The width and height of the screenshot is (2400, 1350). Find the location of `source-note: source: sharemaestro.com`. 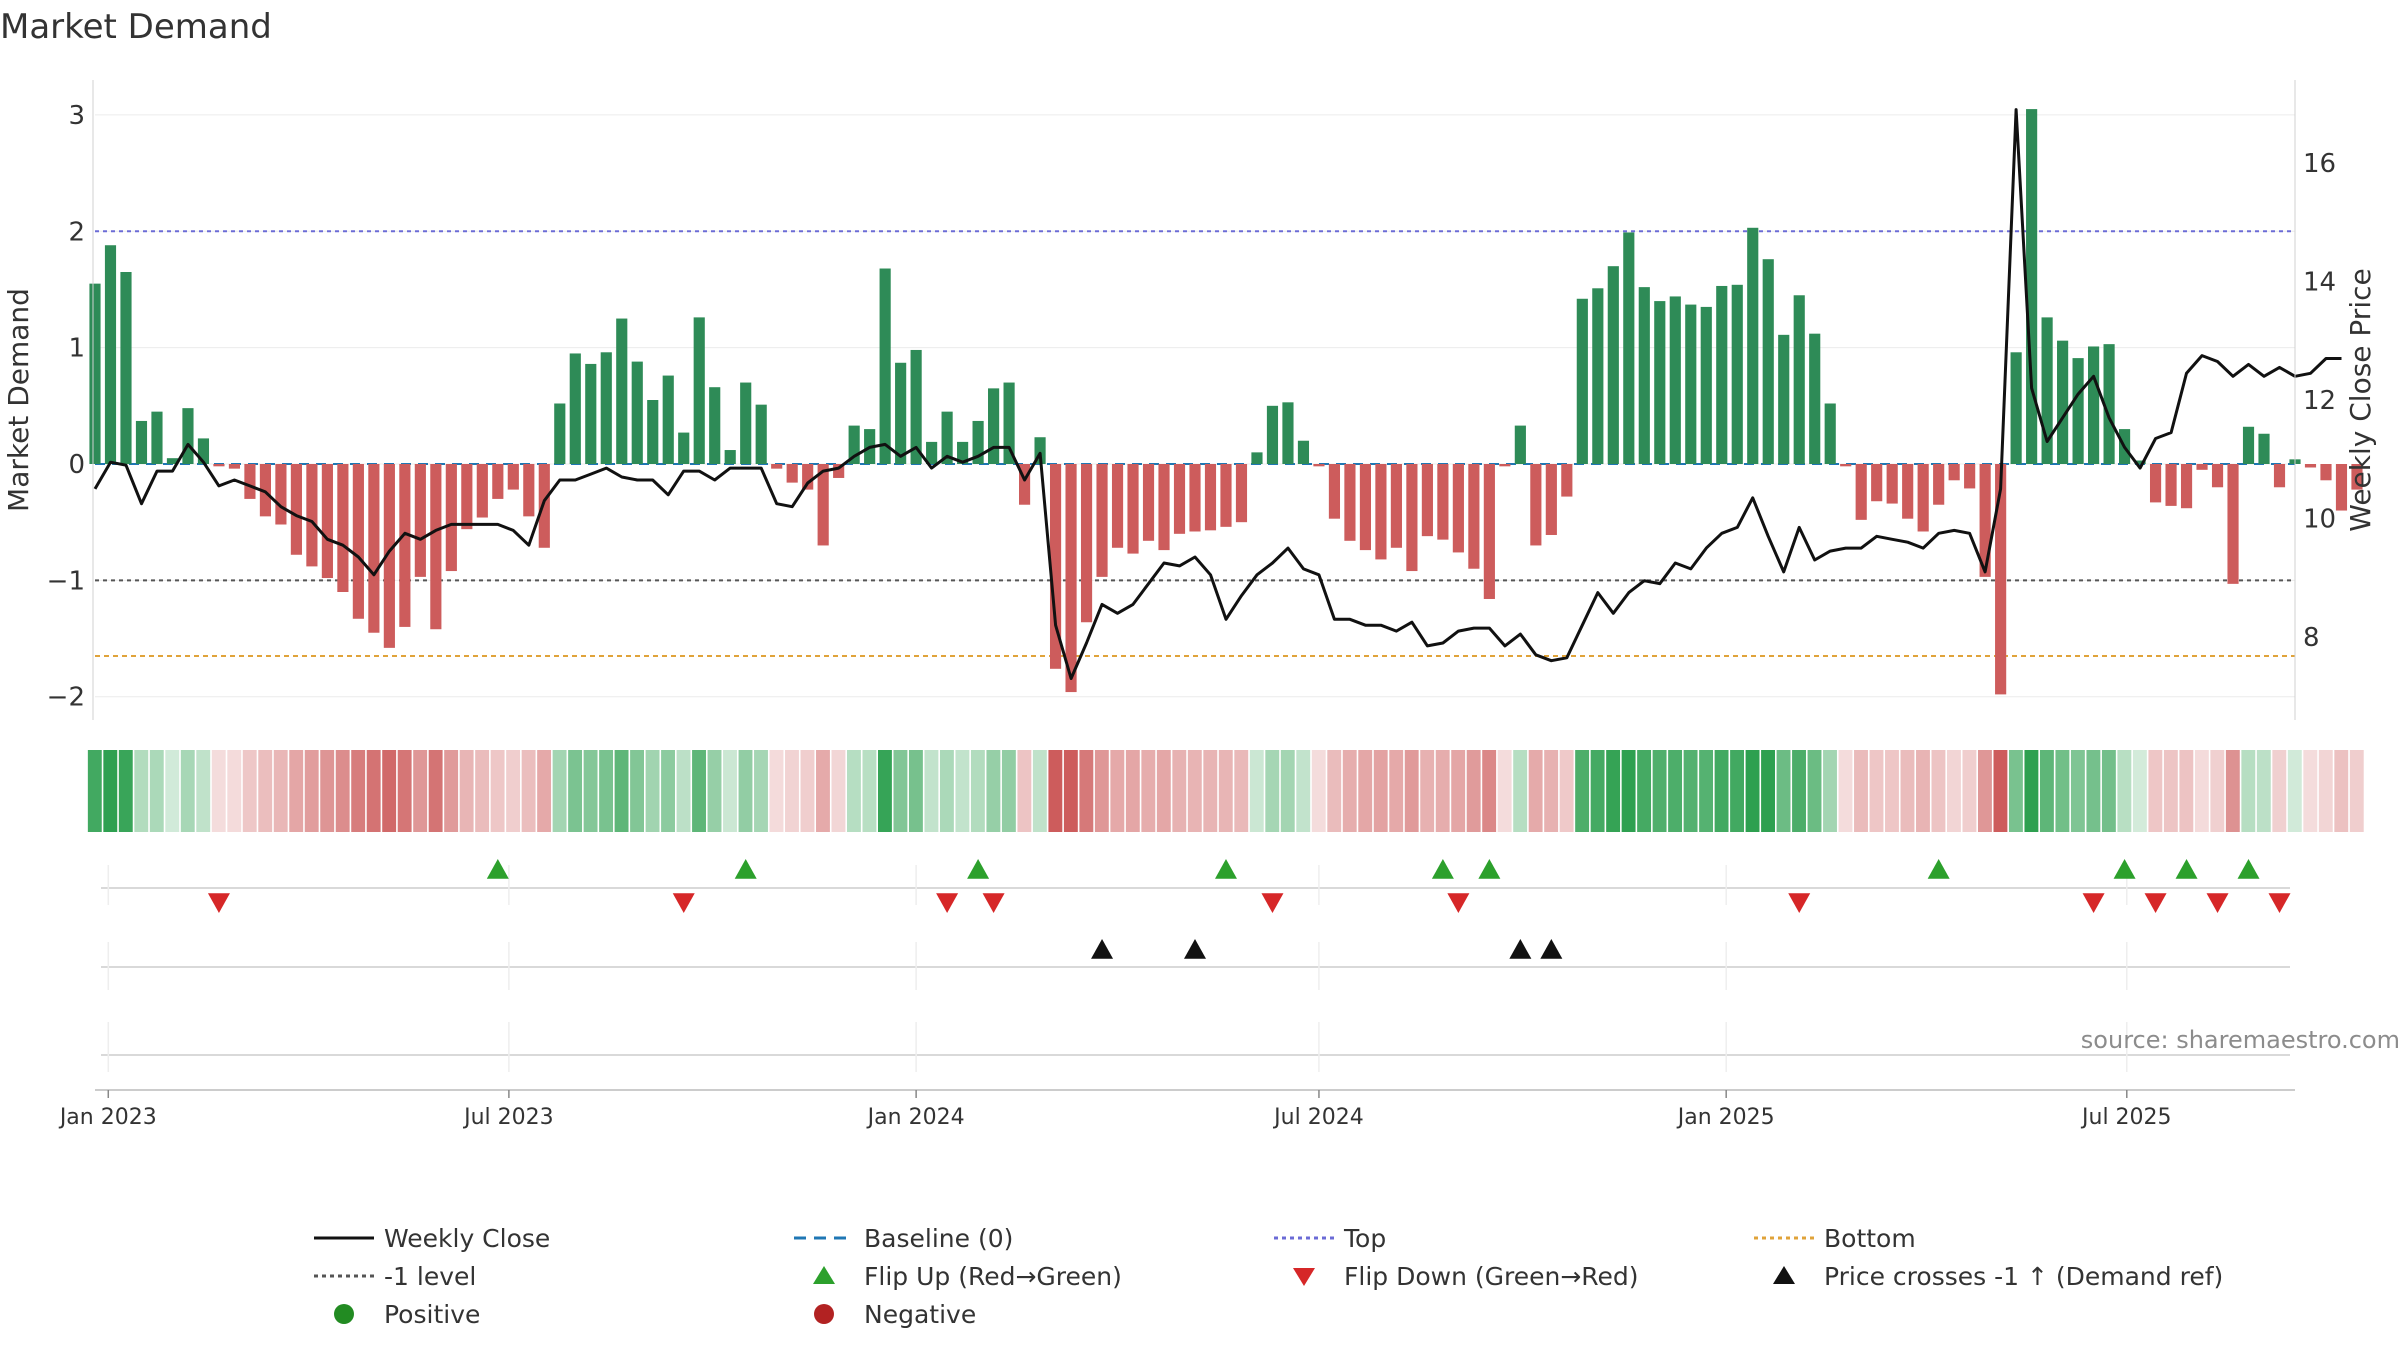

source-note: source: sharemaestro.com is located at coordinates (2240, 1040).